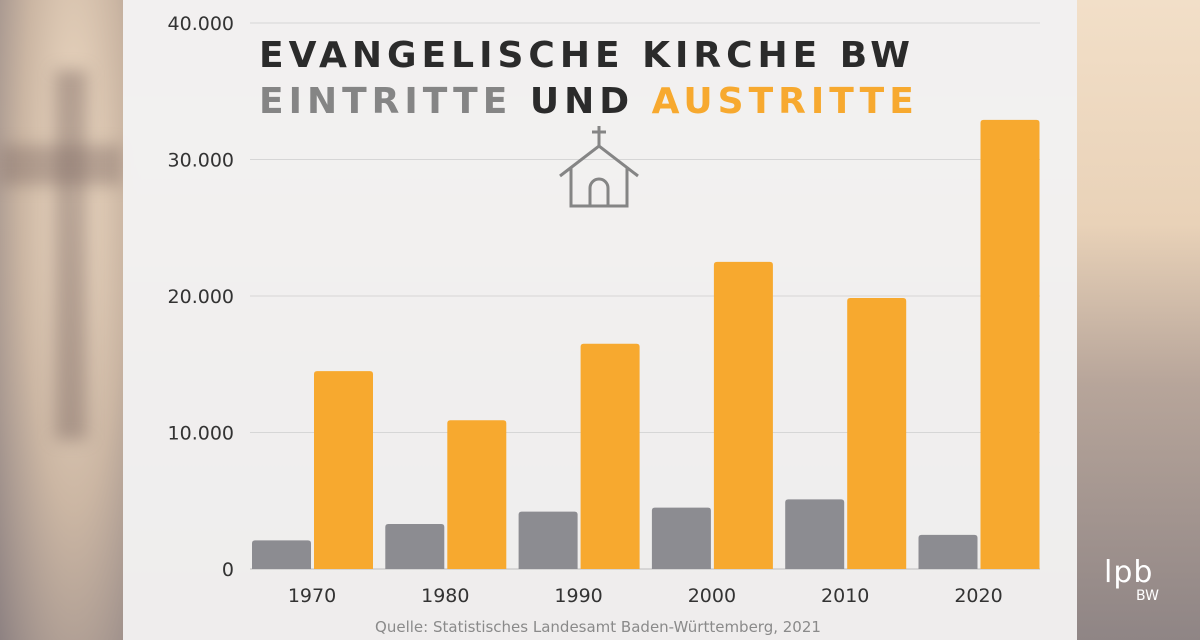 This screenshot has height=640, width=1200. Describe the element at coordinates (712, 596) in the screenshot. I see `x-tick-label: 2000` at that location.